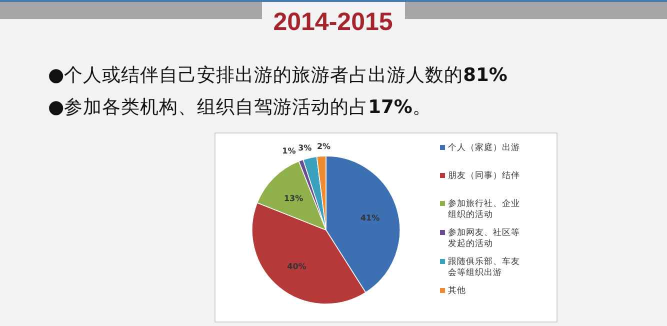  Describe the element at coordinates (457, 290) in the screenshot. I see `legend-label: 其他` at that location.